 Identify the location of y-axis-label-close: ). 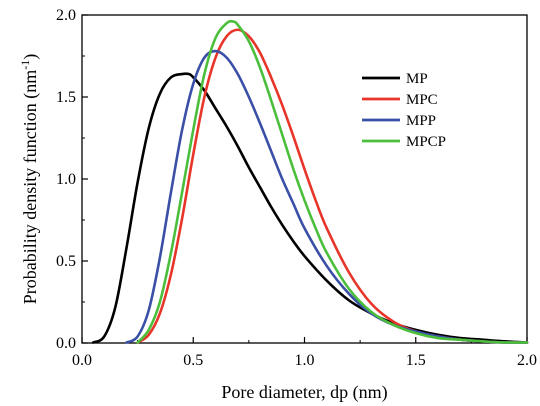
(30, 57).